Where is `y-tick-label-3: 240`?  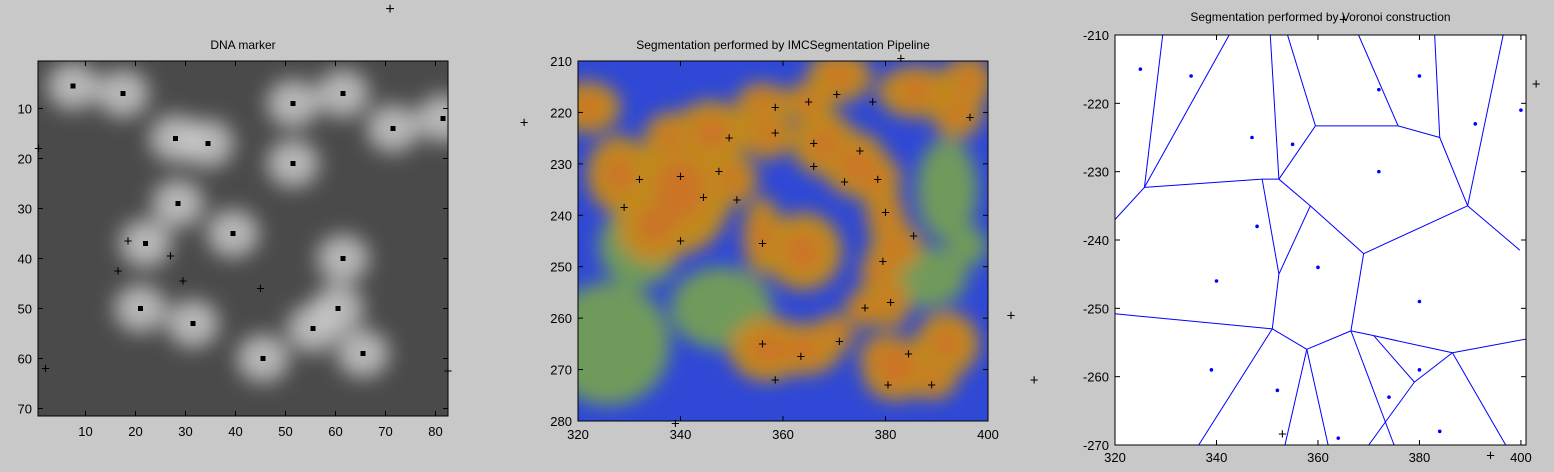
y-tick-label-3: 240 is located at coordinates (561, 215).